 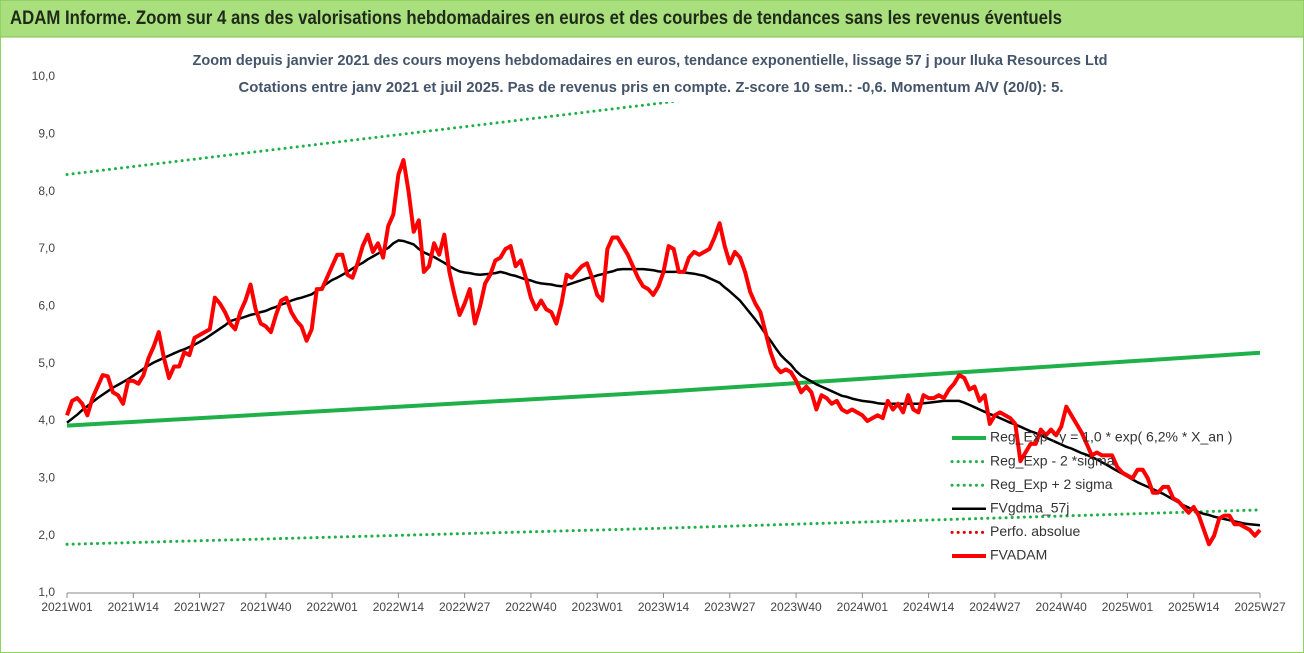 I want to click on legend-label: Reg_Exp - 2 *sigma, so click(x=1052, y=460).